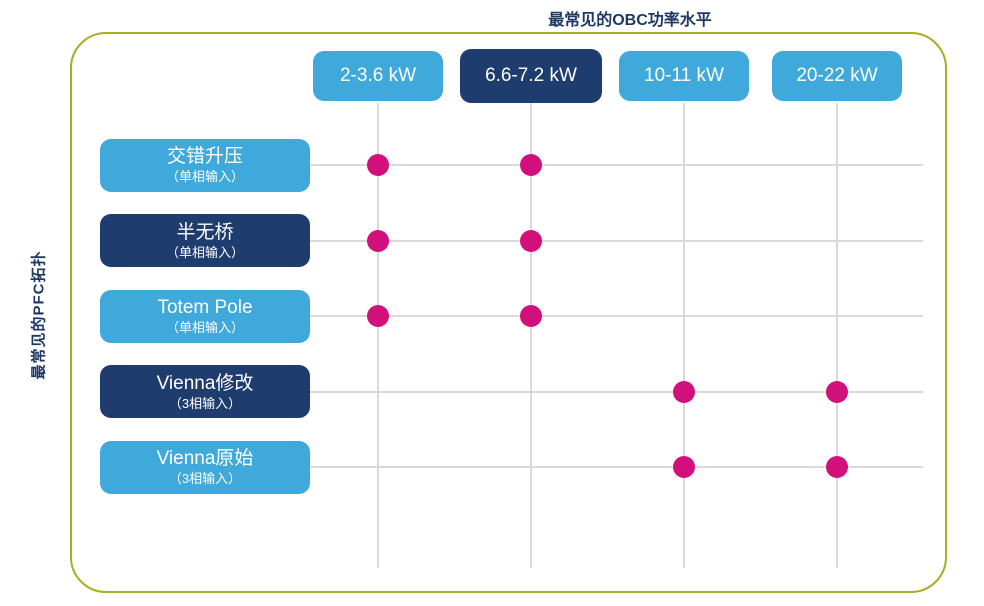  I want to click on chart-title: 最常见的OBC功率水平, so click(630, 20).